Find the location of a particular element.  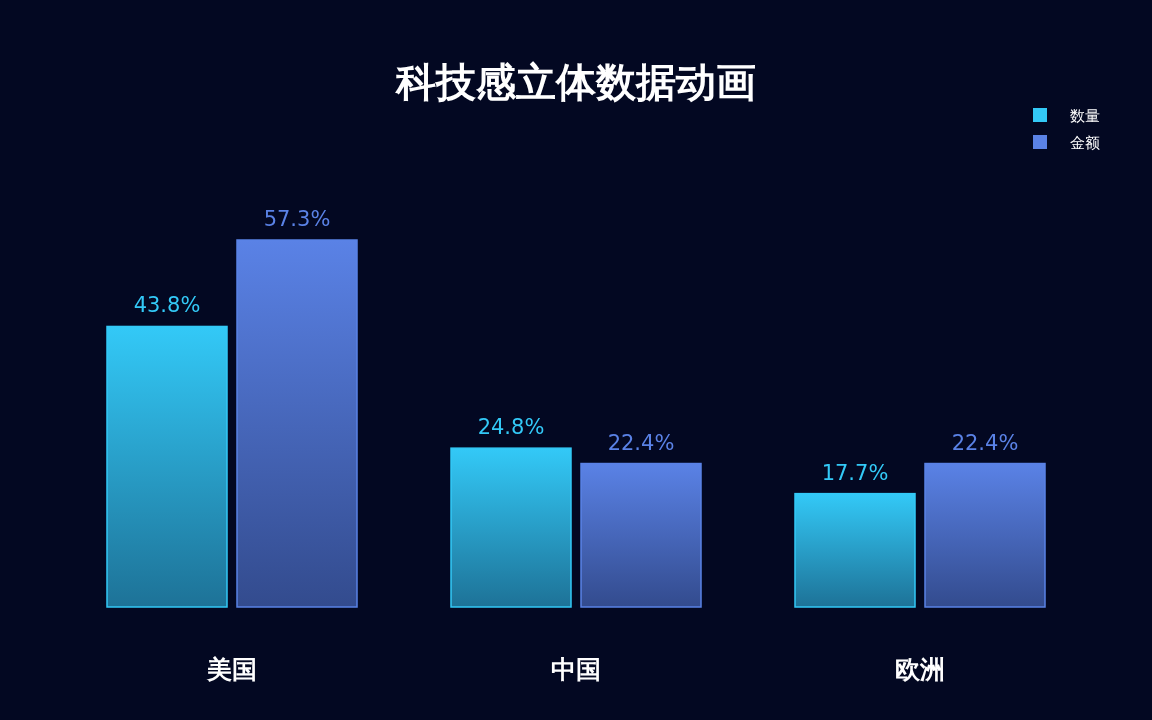

data-label: 57.3% is located at coordinates (297, 219).